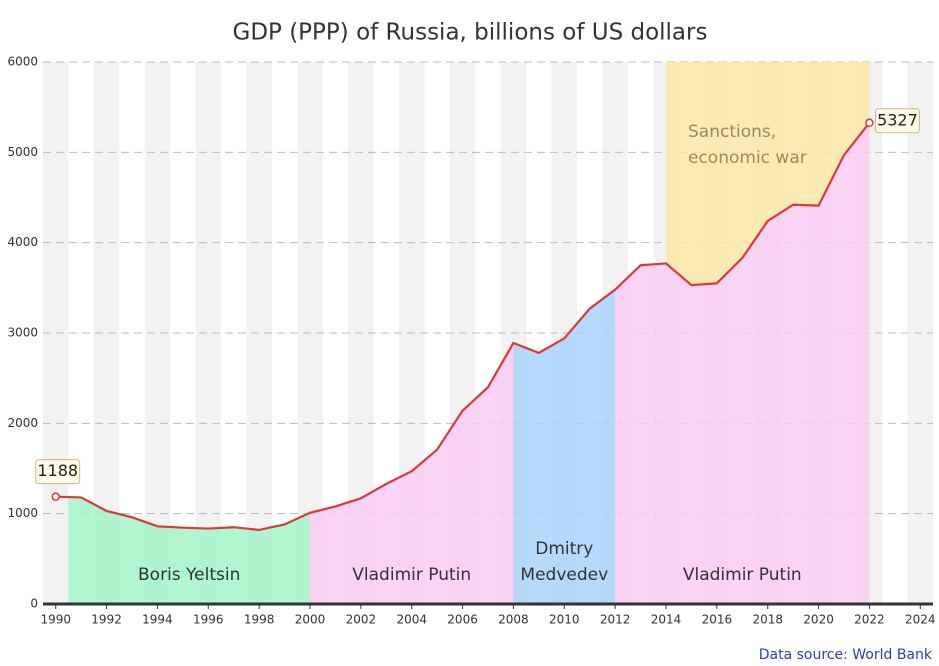 The height and width of the screenshot is (666, 939). Describe the element at coordinates (22, 62) in the screenshot. I see `y-tick-label: 6000` at that location.